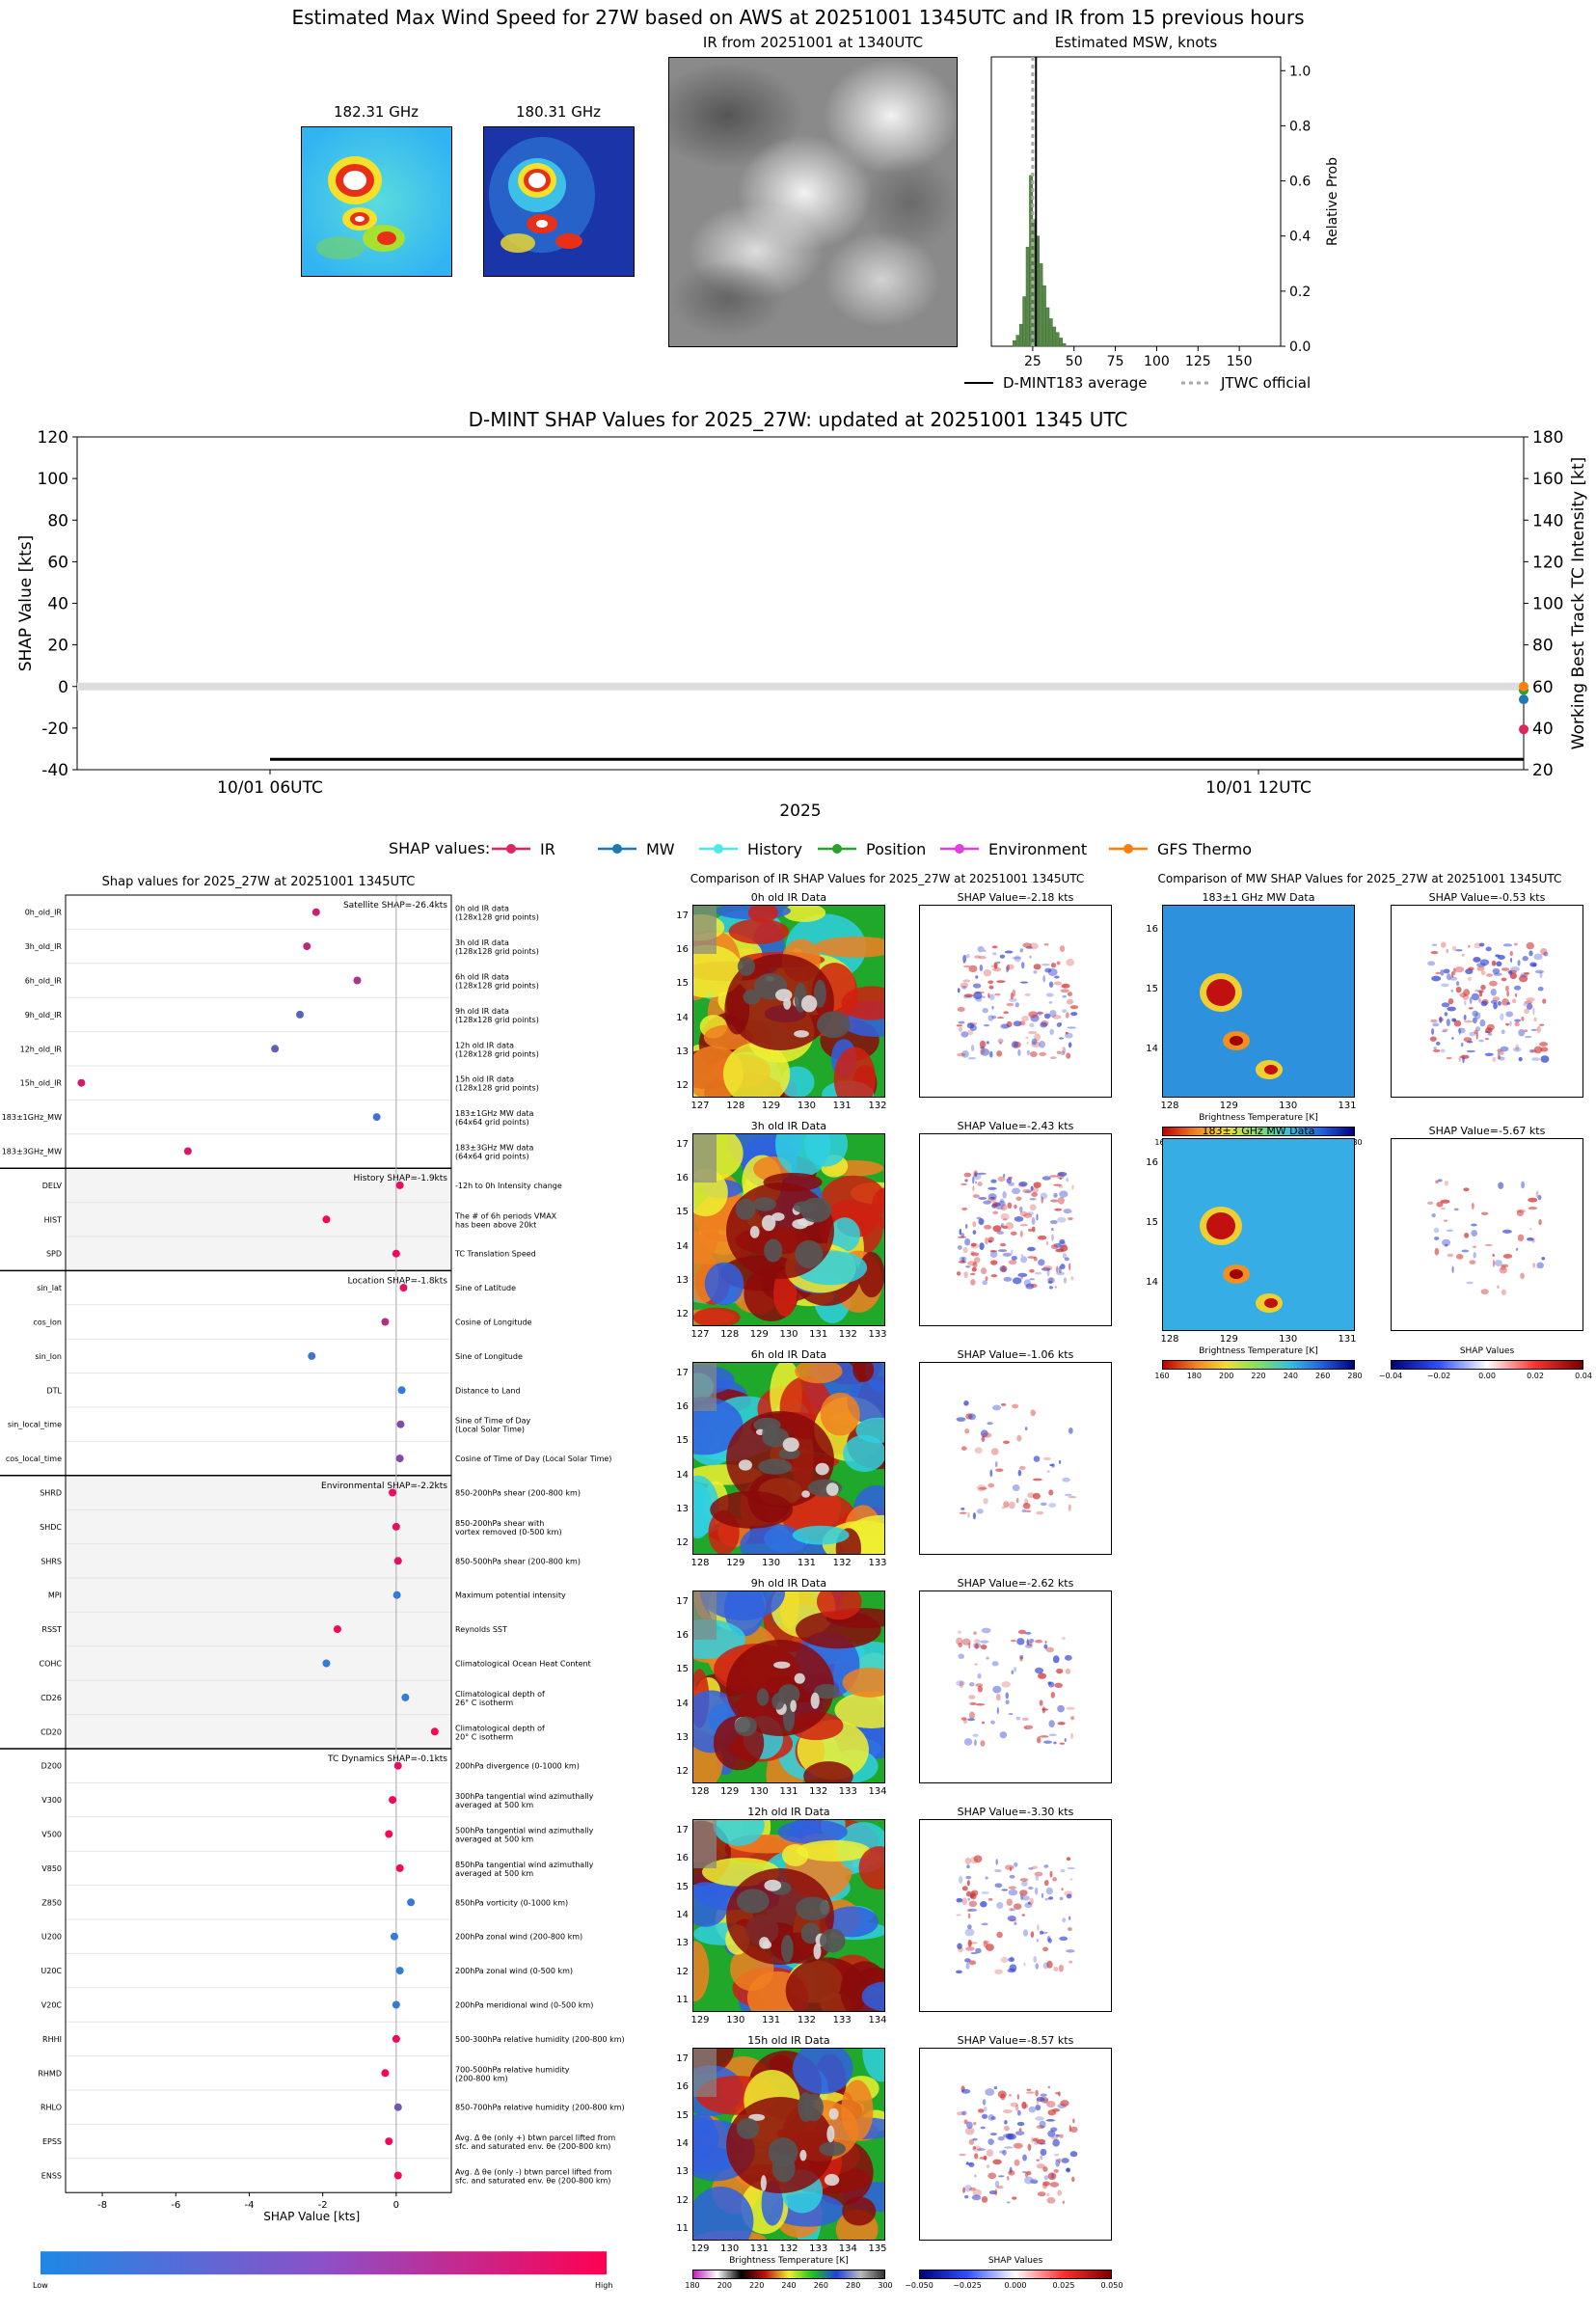 The width and height of the screenshot is (1596, 2311). I want to click on ts-ytick-right-label: 80, so click(1543, 647).